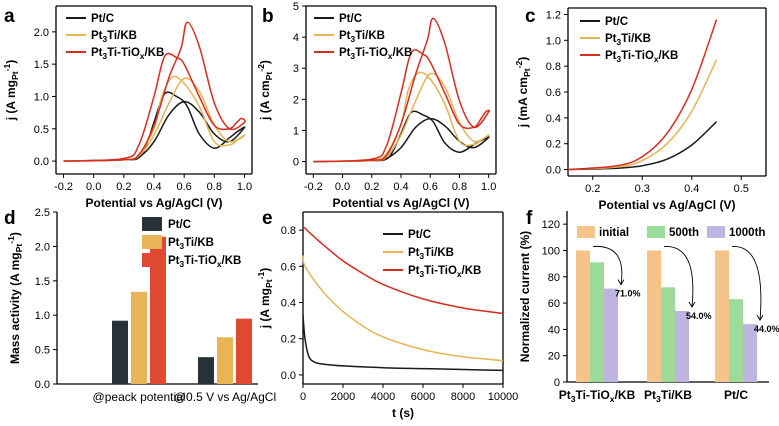 This screenshot has height=426, width=779. What do you see at coordinates (760, 317) in the screenshot?
I see `arrow-head` at bounding box center [760, 317].